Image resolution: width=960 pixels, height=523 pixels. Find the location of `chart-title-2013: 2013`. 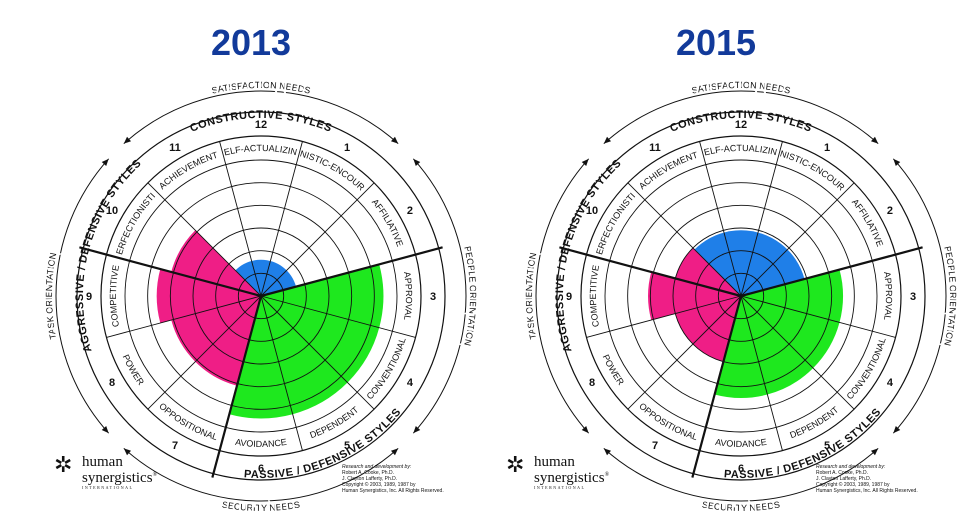

chart-title-2013: 2013 is located at coordinates (251, 42).